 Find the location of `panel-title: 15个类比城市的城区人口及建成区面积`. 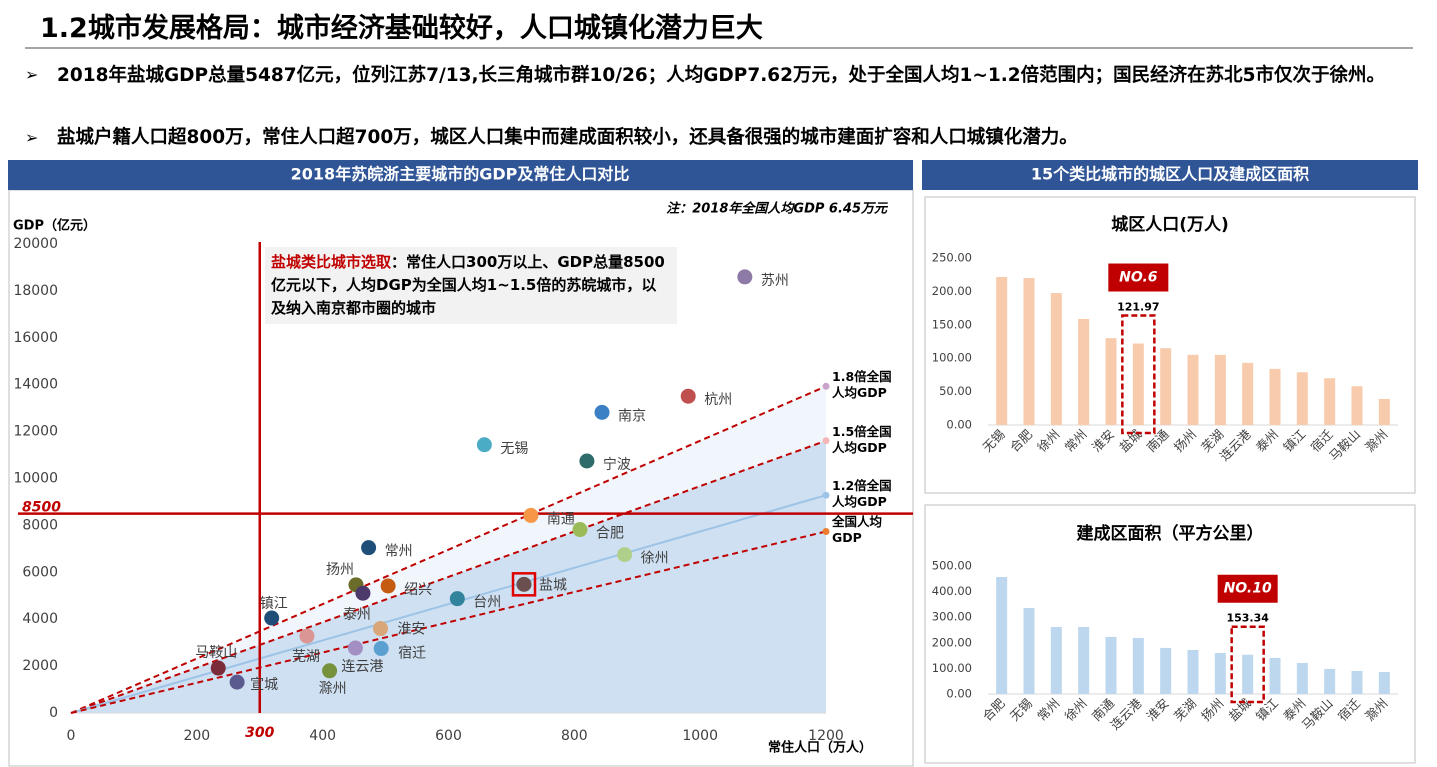

panel-title: 15个类比城市的城区人口及建成区面积 is located at coordinates (1170, 174).